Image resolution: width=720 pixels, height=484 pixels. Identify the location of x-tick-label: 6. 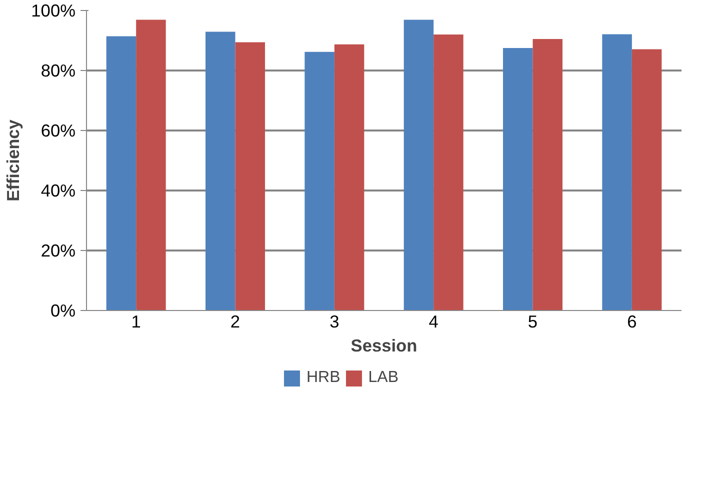
(632, 322).